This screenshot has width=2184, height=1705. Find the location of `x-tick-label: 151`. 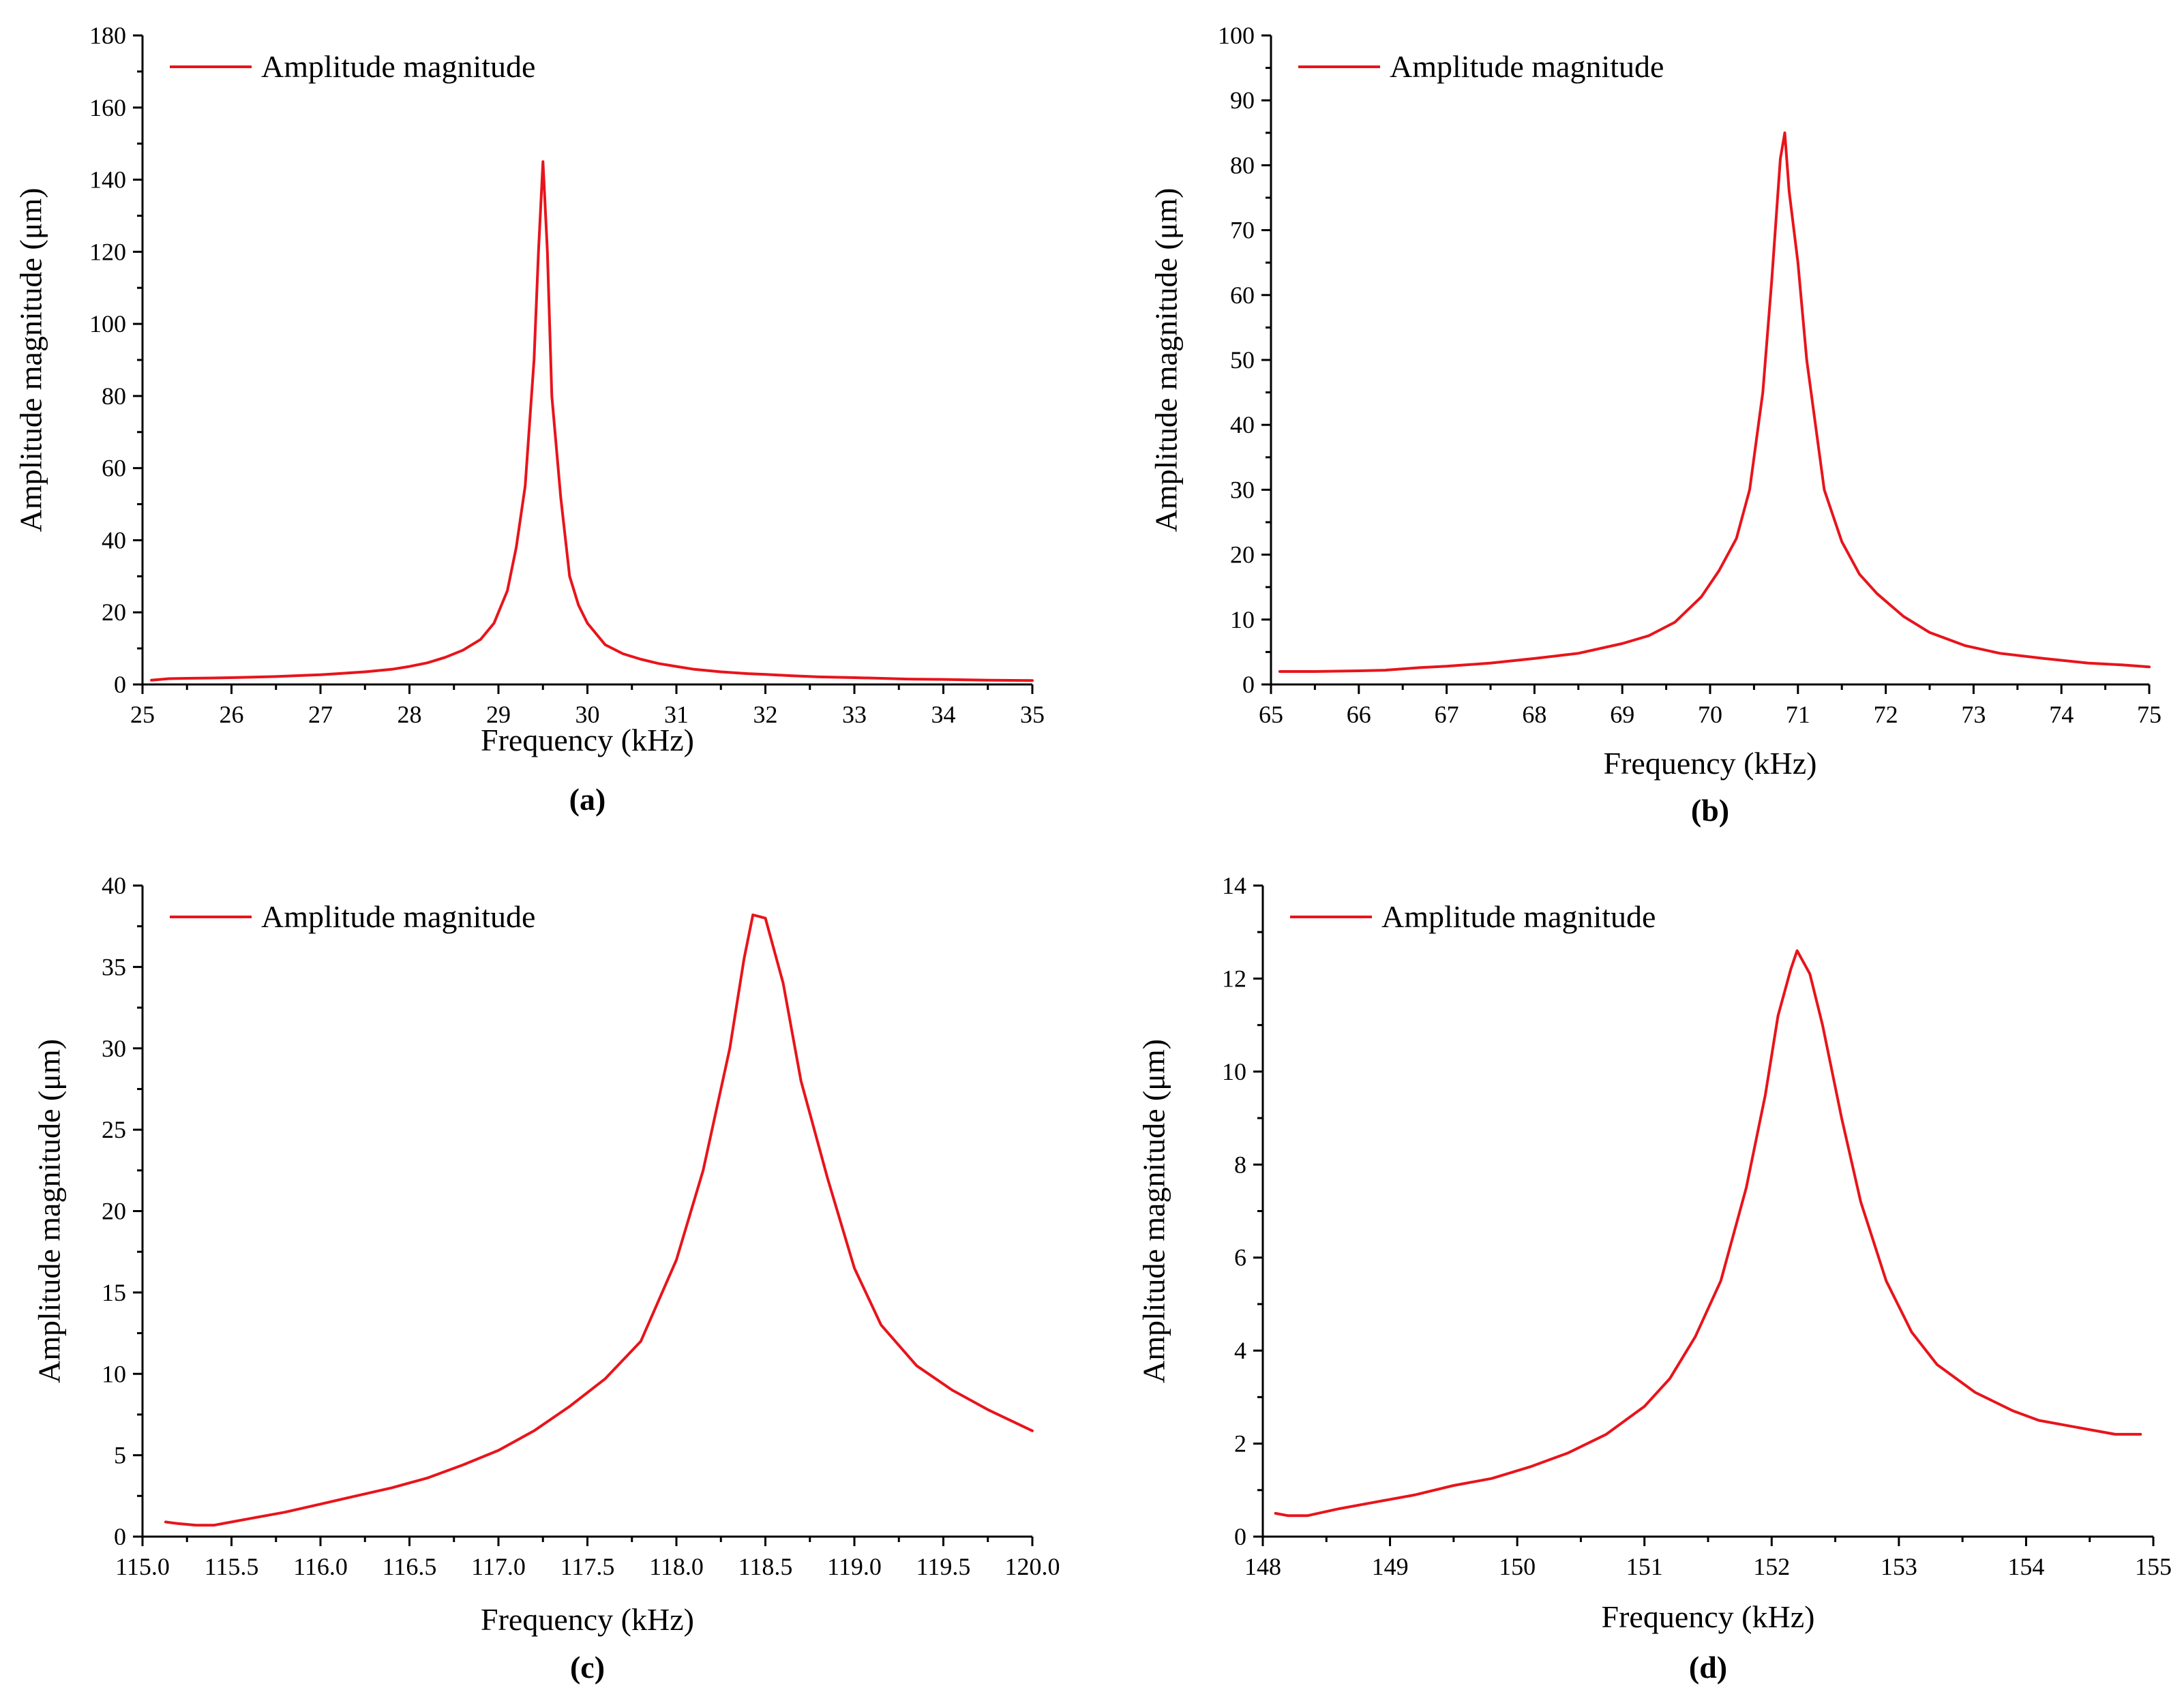

x-tick-label: 151 is located at coordinates (1644, 1566).